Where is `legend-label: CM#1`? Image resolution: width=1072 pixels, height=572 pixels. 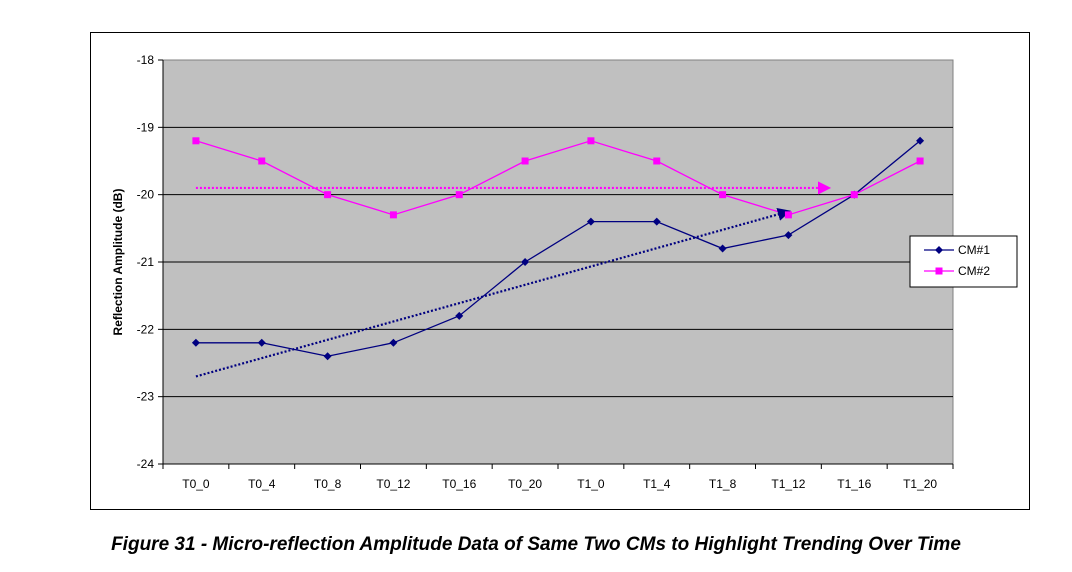 legend-label: CM#1 is located at coordinates (974, 250).